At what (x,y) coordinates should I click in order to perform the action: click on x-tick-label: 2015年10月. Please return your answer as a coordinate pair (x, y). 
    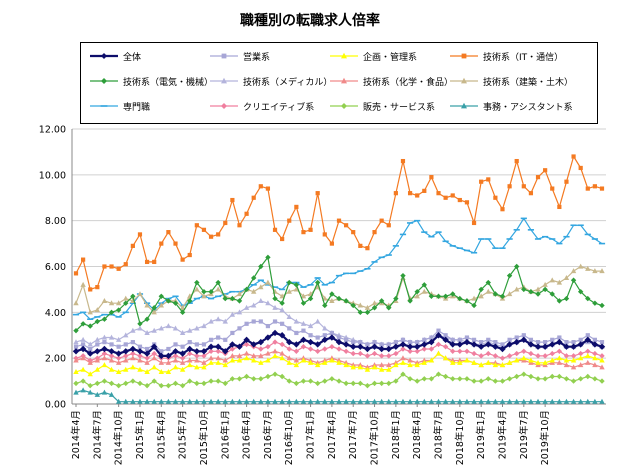
    Looking at the image, I should click on (204, 437).